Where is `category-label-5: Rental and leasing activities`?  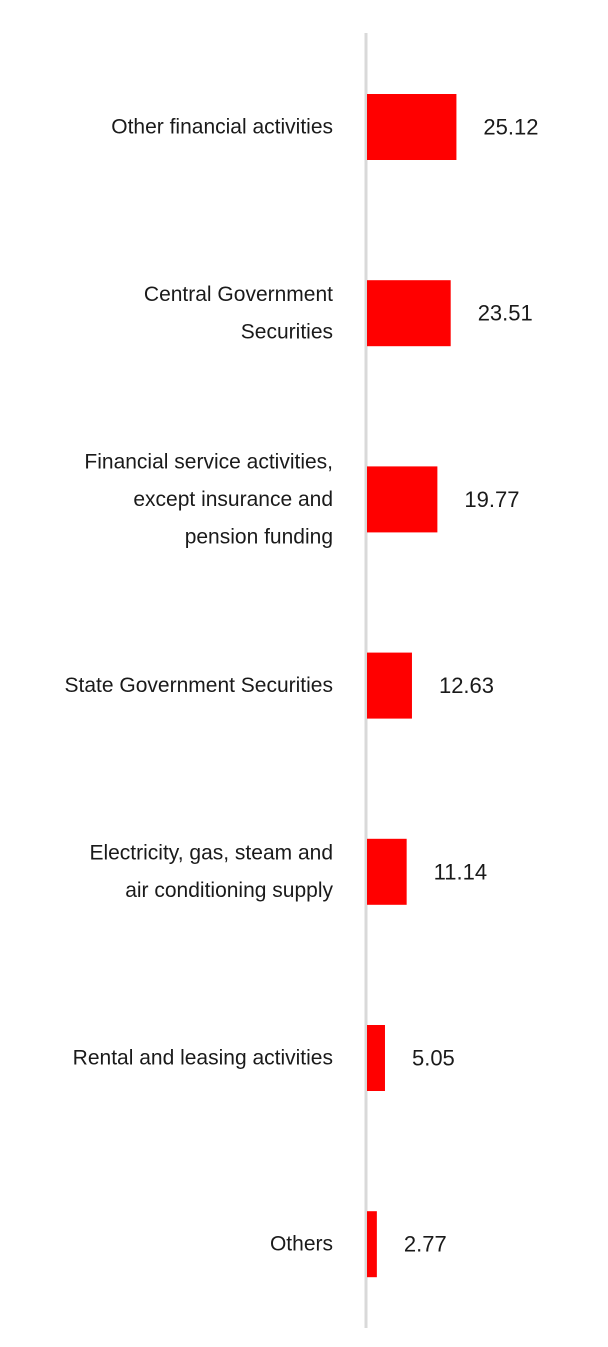 category-label-5: Rental and leasing activities is located at coordinates (203, 1058).